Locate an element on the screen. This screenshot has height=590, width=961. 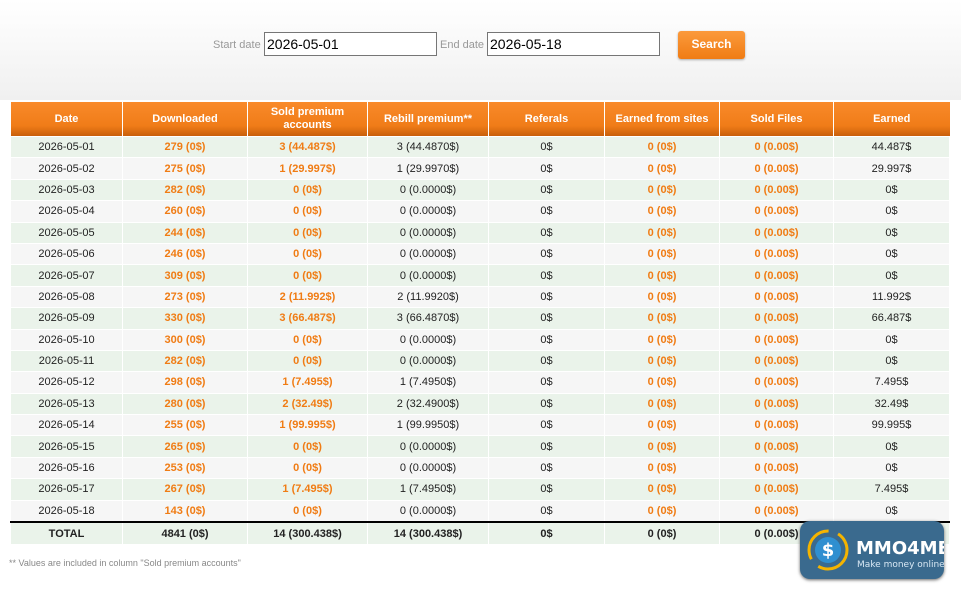
table-cell: 2026-05-10 is located at coordinates (66, 339).